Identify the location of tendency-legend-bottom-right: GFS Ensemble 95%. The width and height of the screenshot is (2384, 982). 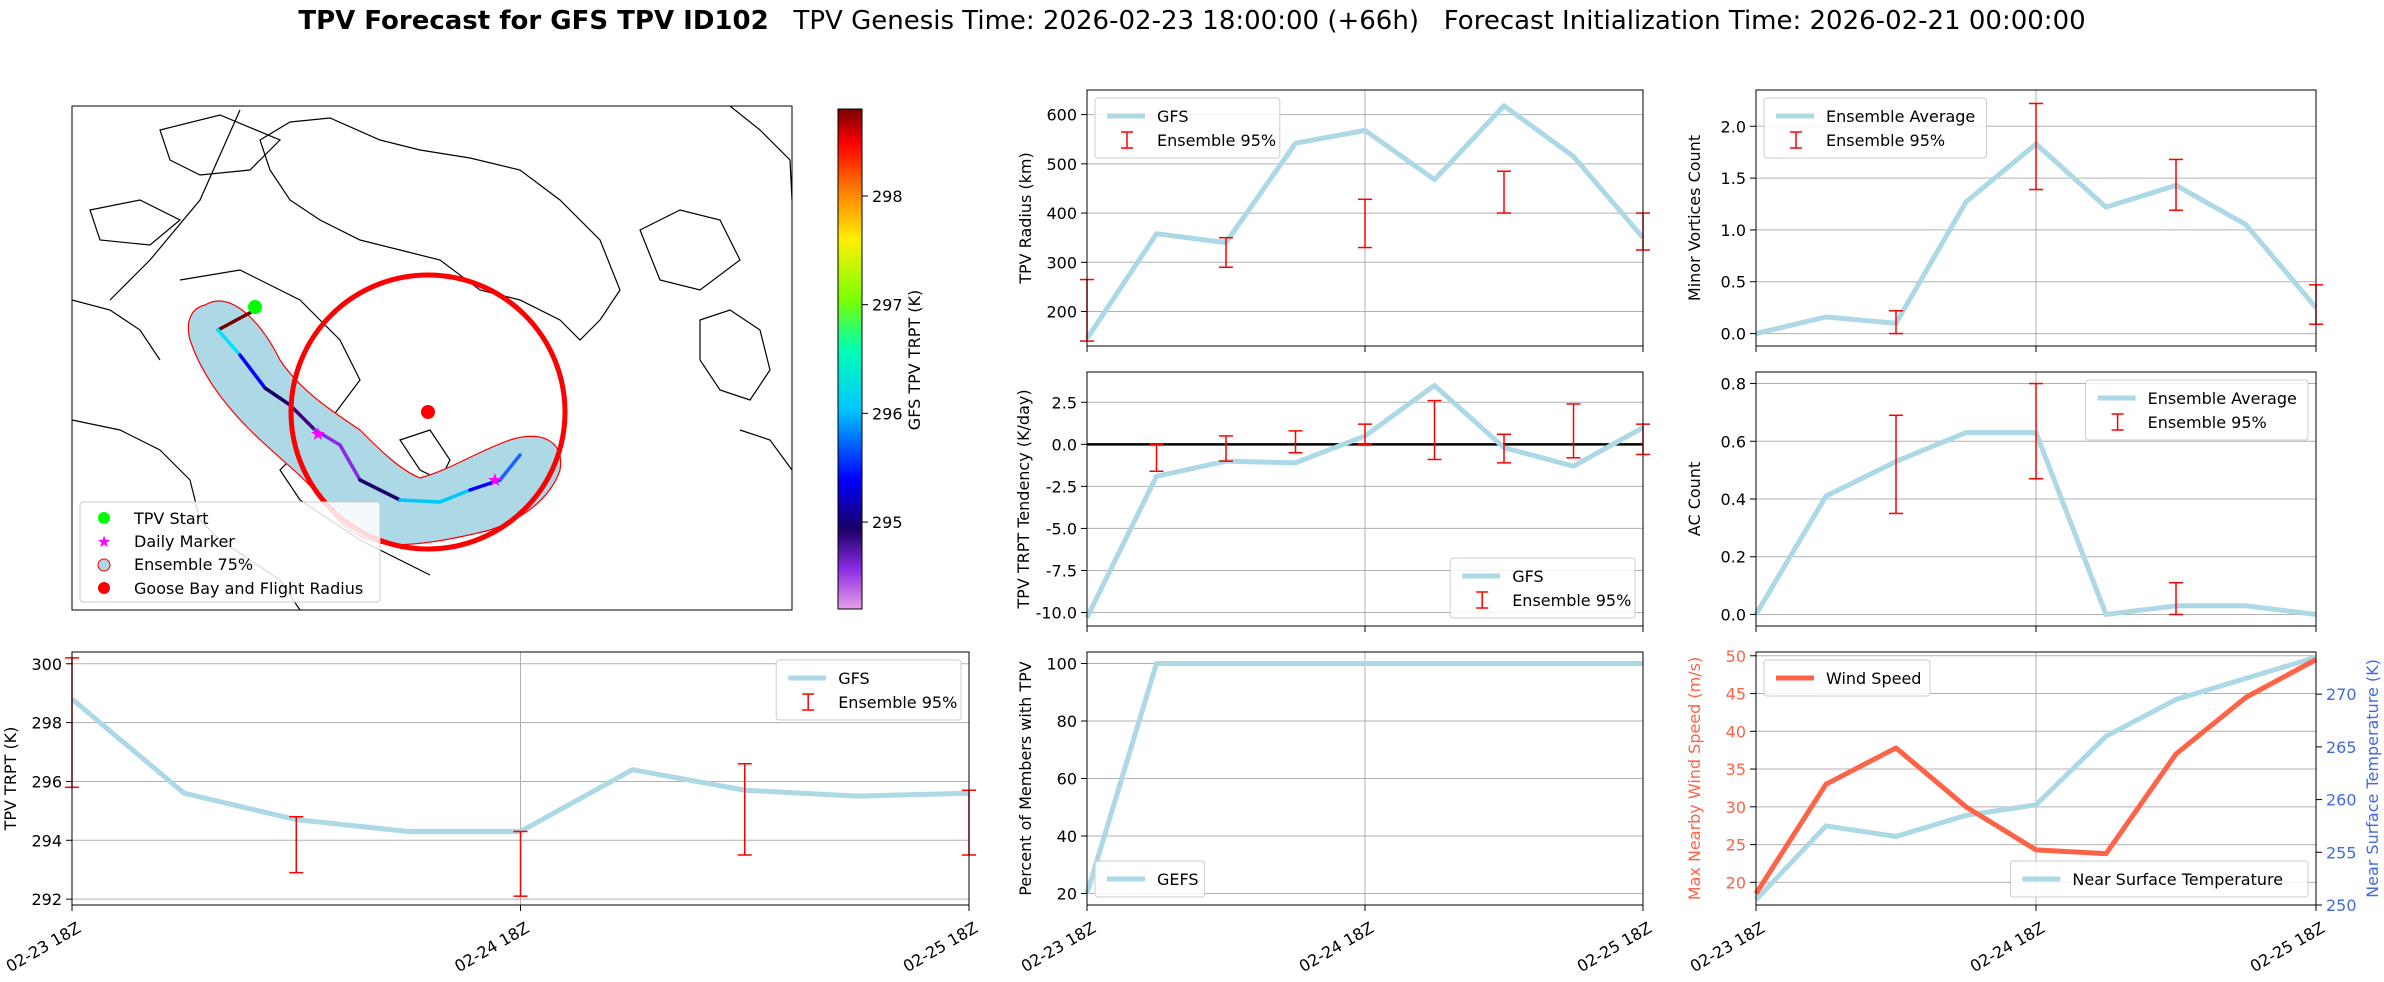
(1542, 588).